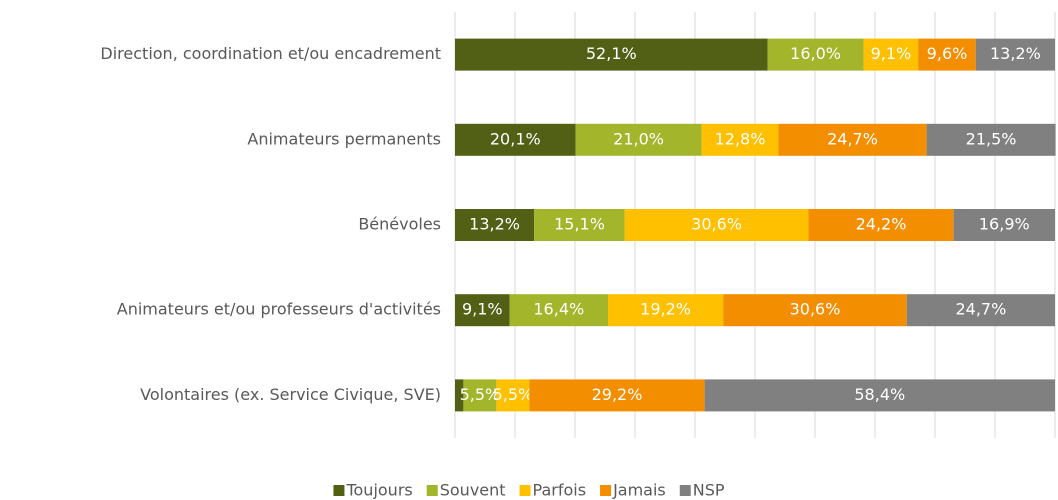  What do you see at coordinates (290, 394) in the screenshot?
I see `category-label: Volontaires (ex. Service Civique, SVE)` at bounding box center [290, 394].